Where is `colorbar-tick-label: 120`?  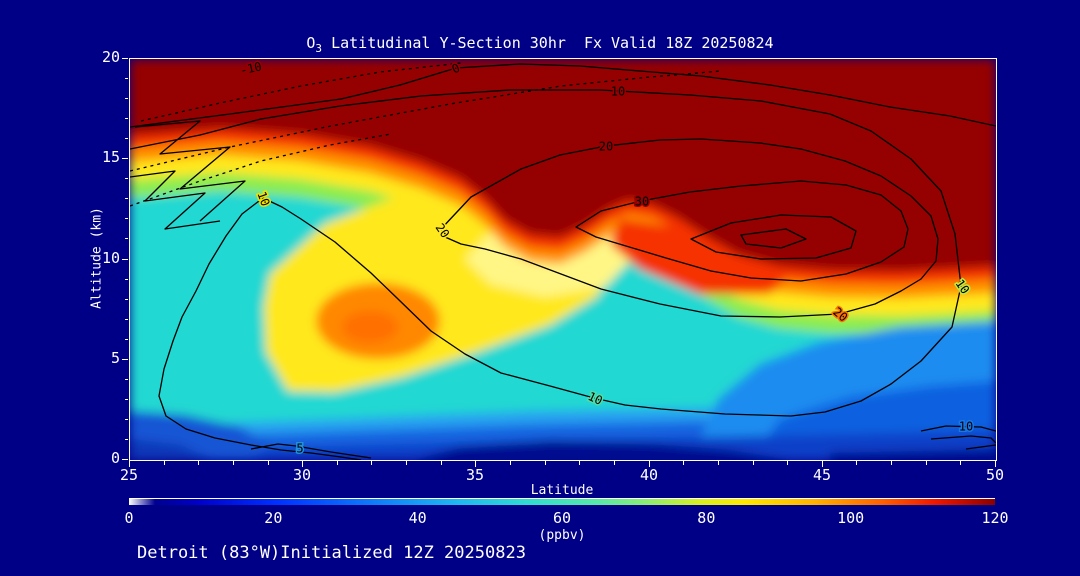
colorbar-tick-label: 120 is located at coordinates (995, 518).